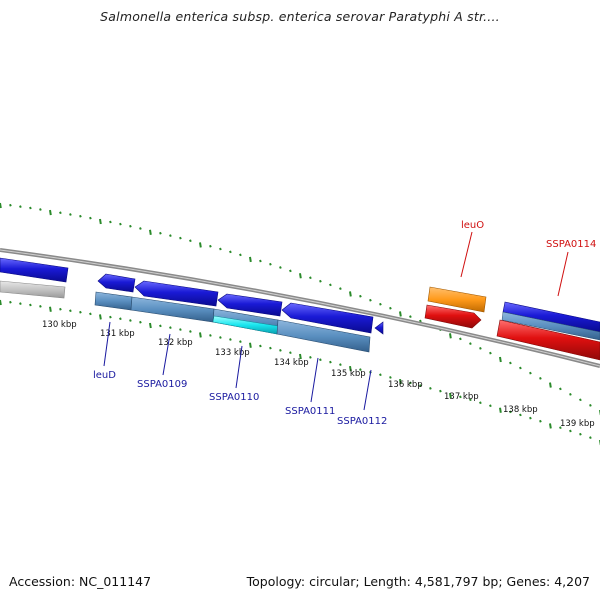 The width and height of the screenshot is (600, 600). Describe the element at coordinates (457, 299) in the screenshot. I see `gene-leuO-orange` at that location.